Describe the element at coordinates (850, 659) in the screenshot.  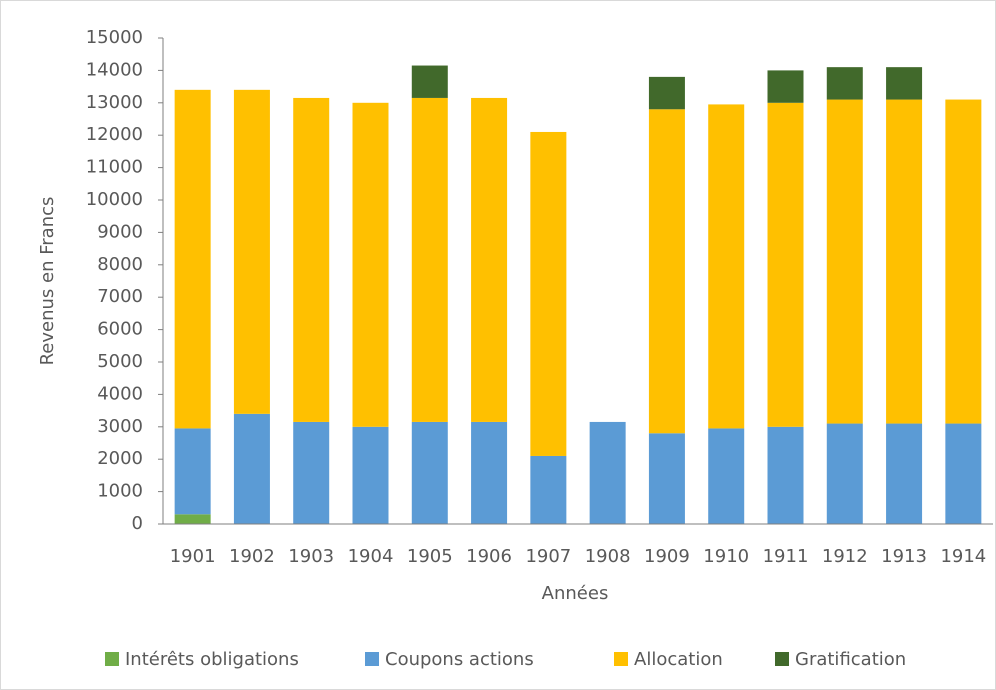
I see `legend-label: Gratification` at that location.